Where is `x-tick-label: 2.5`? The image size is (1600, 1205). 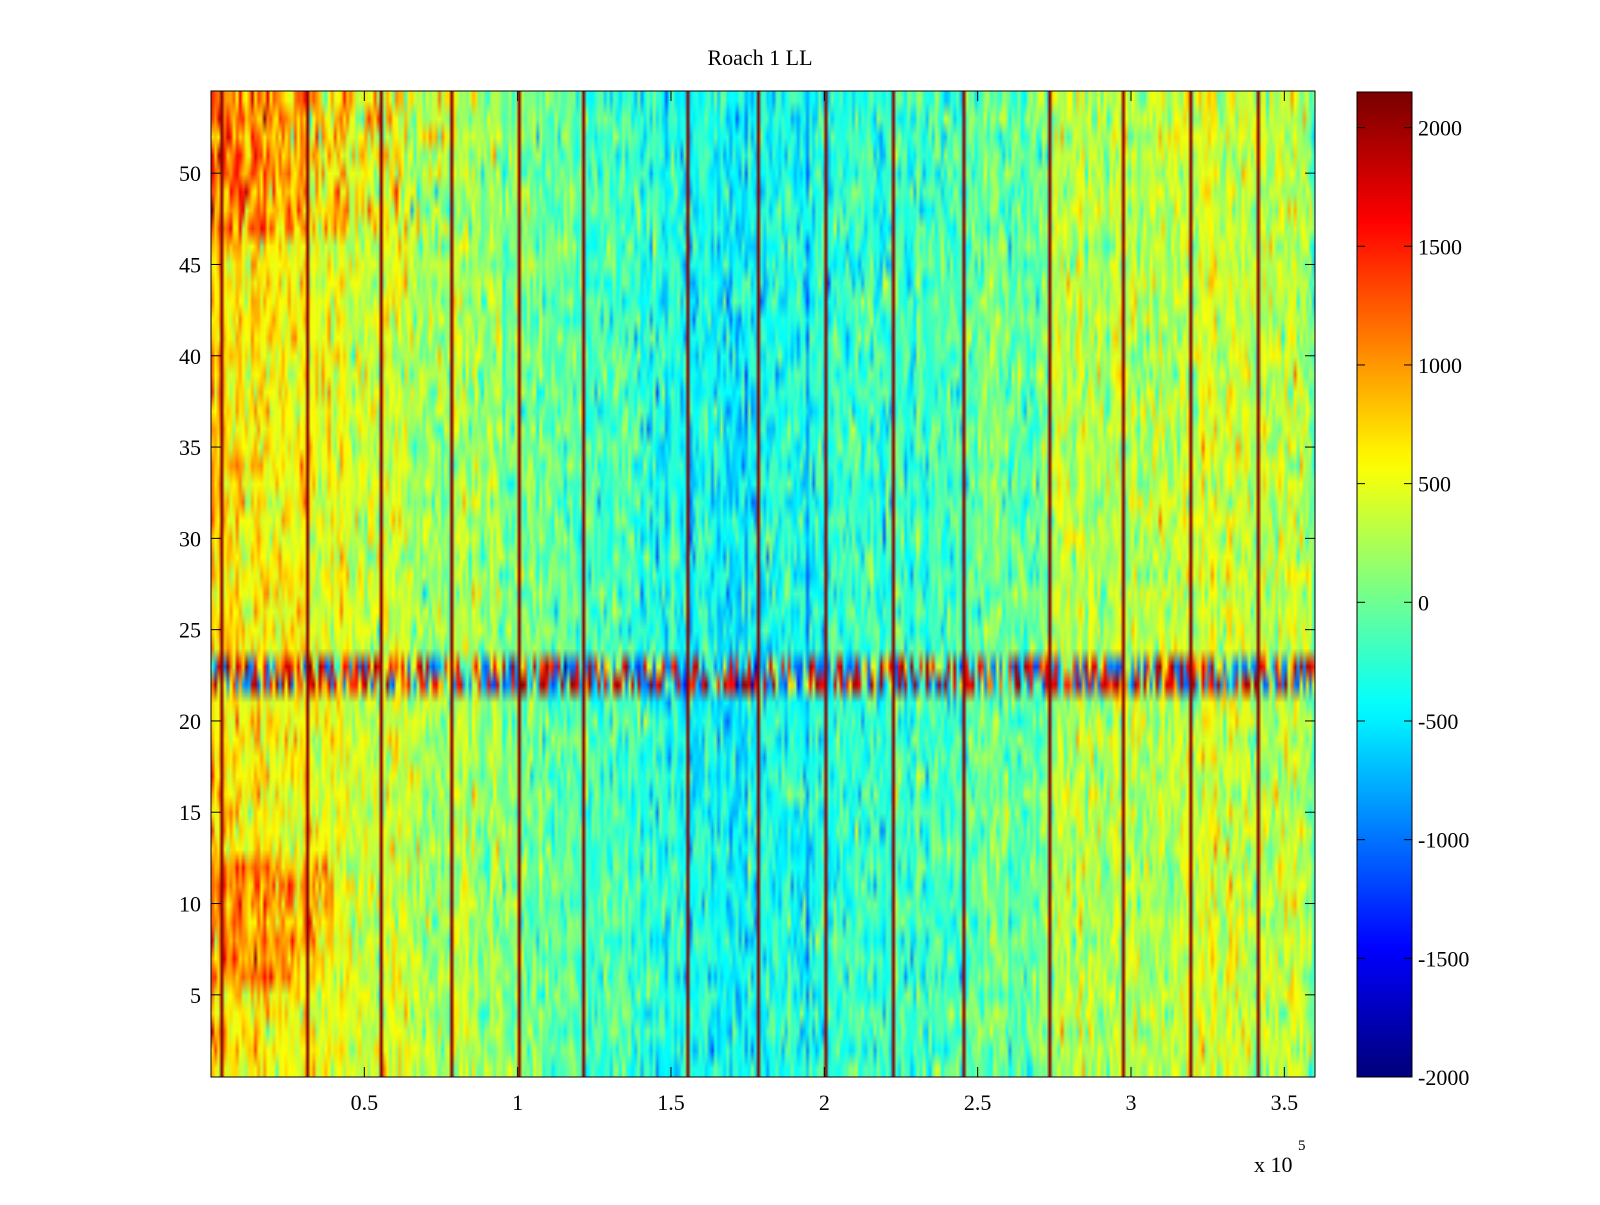
x-tick-label: 2.5 is located at coordinates (978, 1102).